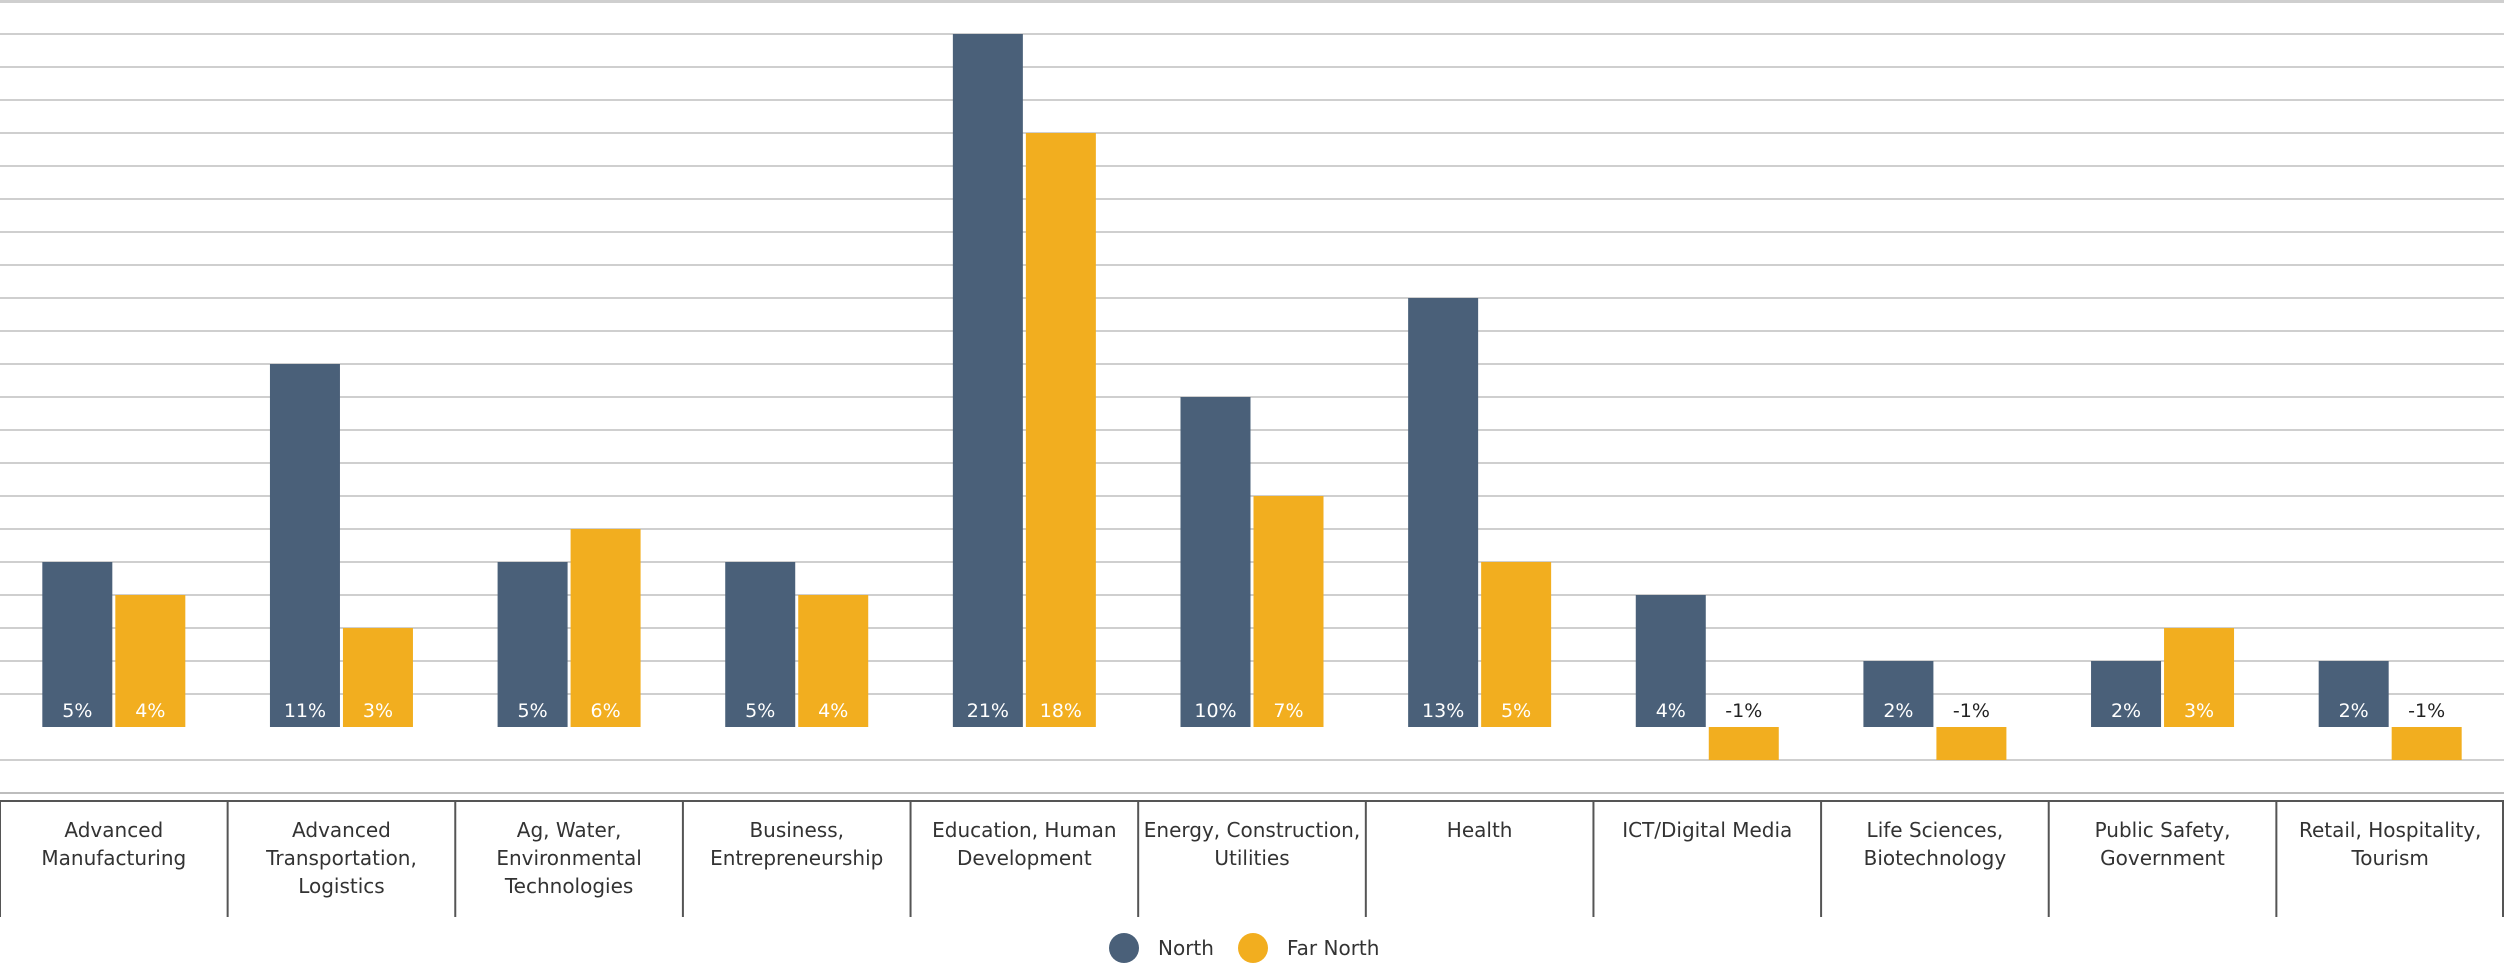  Describe the element at coordinates (1061, 711) in the screenshot. I see `data-label: 18%` at that location.